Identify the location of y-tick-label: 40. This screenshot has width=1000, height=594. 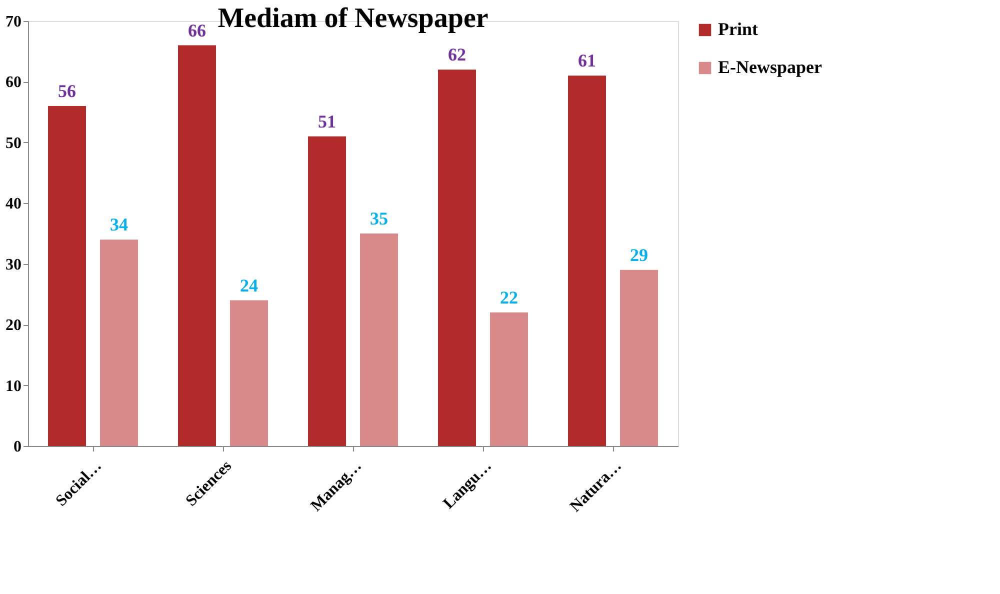
(14, 204).